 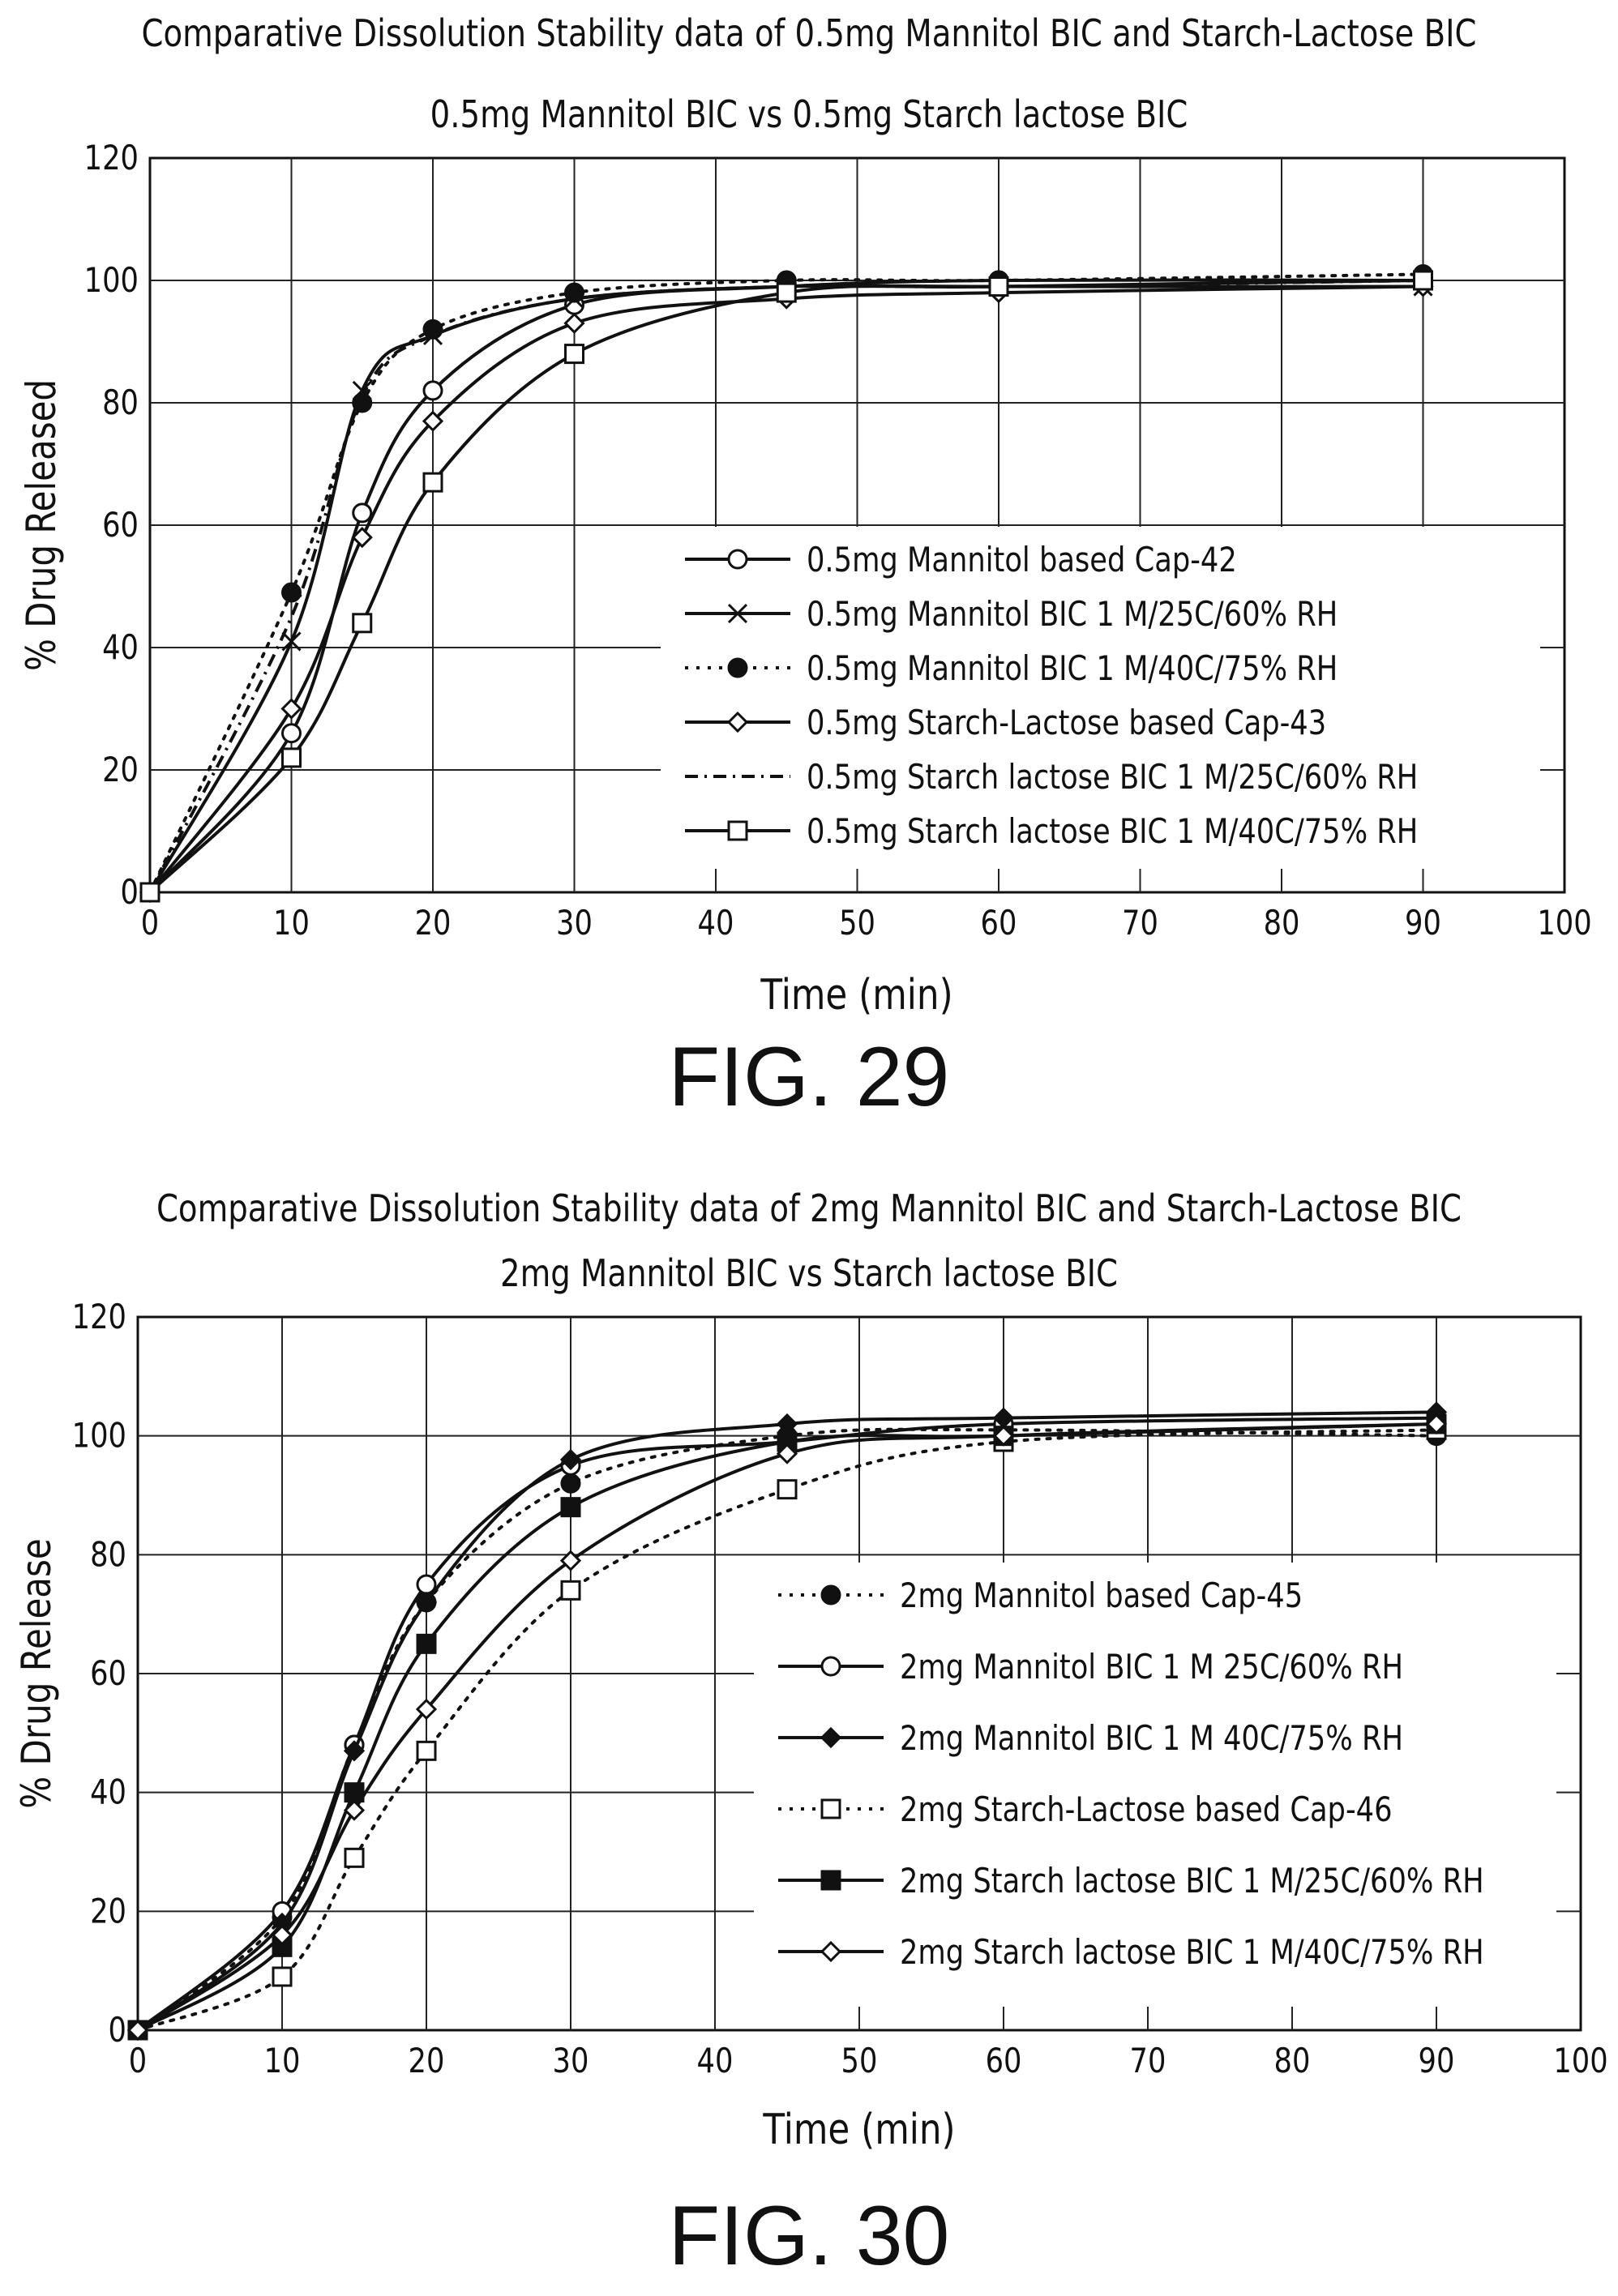 I want to click on x-tick-label: 20, so click(x=433, y=923).